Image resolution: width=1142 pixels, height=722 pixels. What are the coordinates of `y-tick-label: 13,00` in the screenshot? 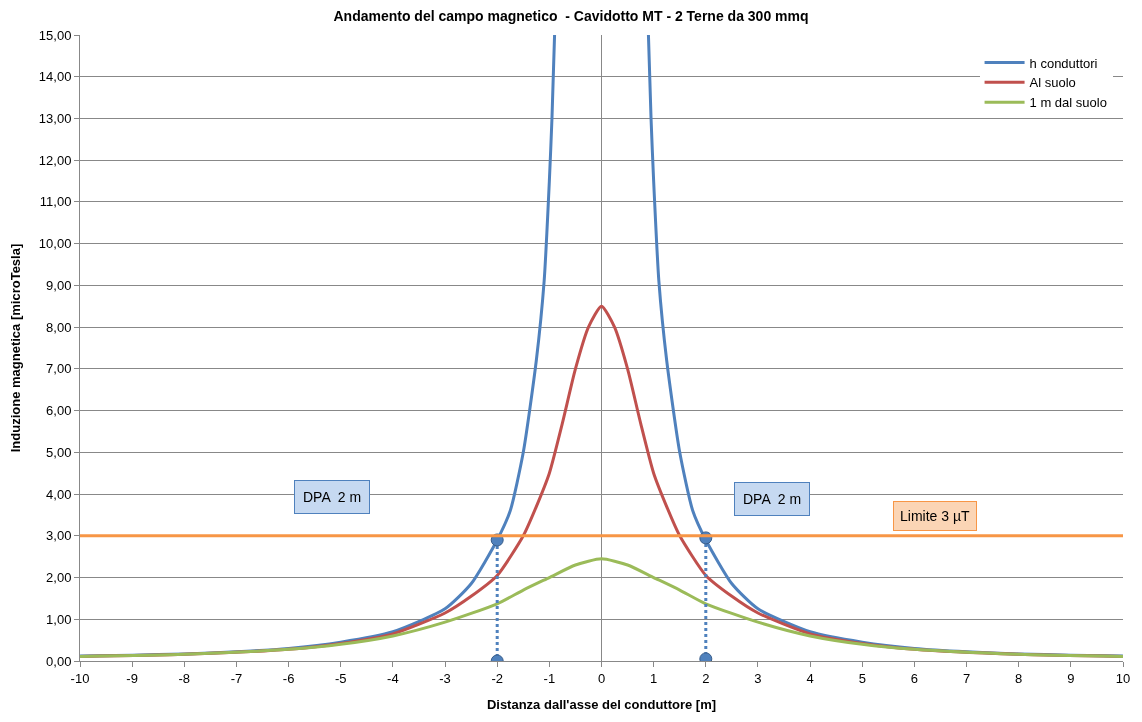 It's located at (55, 119).